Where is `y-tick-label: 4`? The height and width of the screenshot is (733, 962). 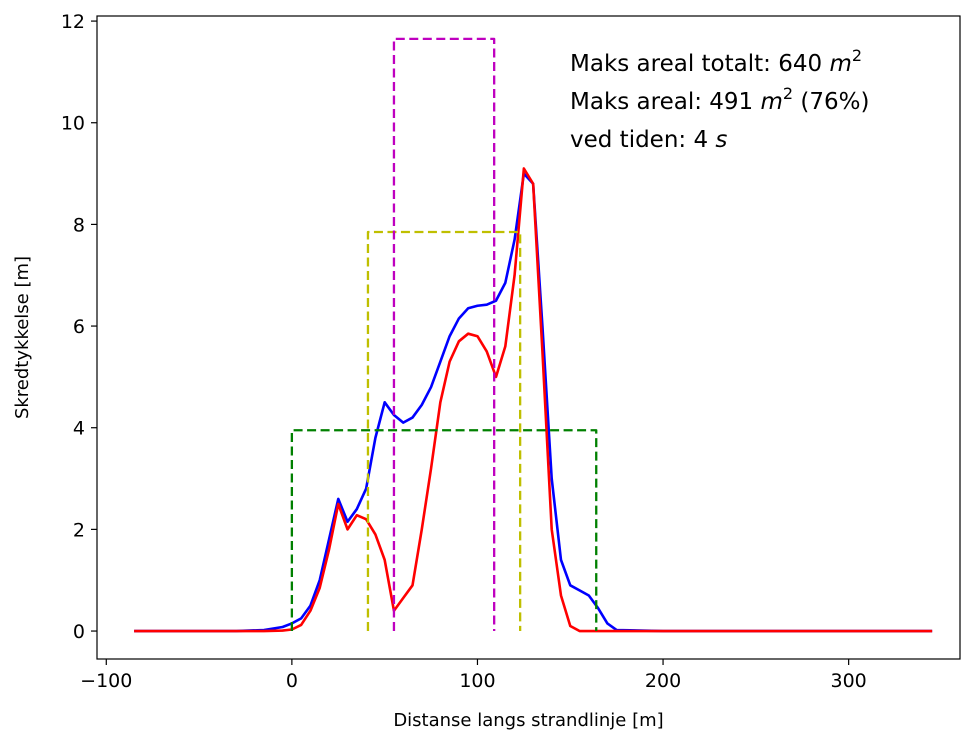 y-tick-label: 4 is located at coordinates (79, 429).